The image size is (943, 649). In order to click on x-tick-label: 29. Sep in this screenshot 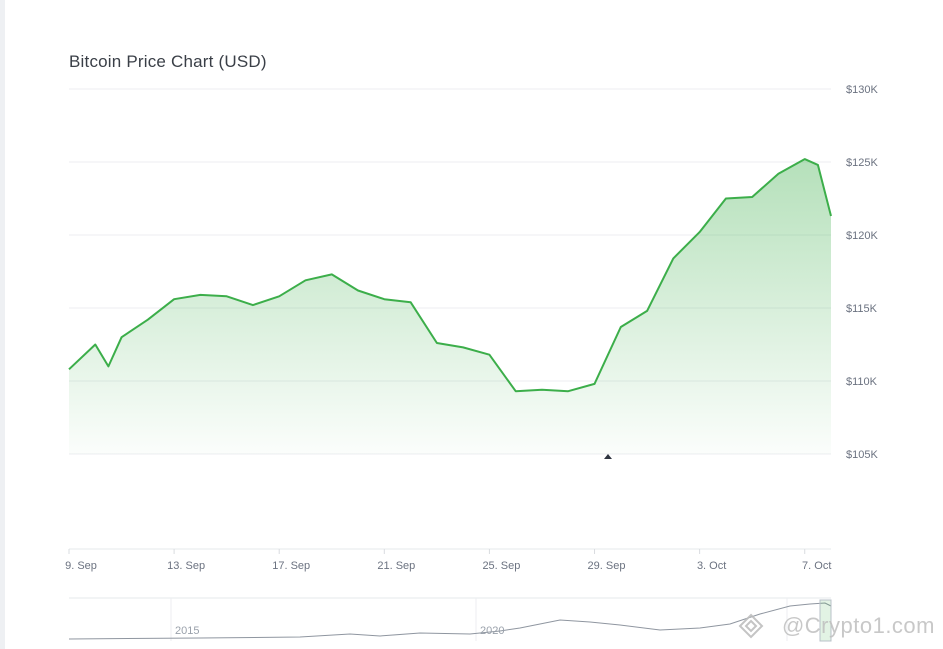, I will do `click(607, 566)`.